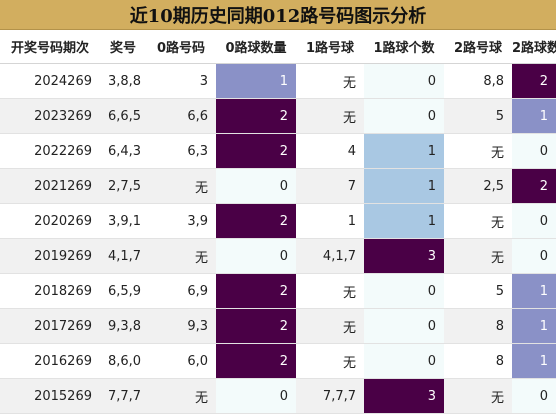 Image resolution: width=556 pixels, height=414 pixels. I want to click on cell-period: 2015269, so click(50, 396).